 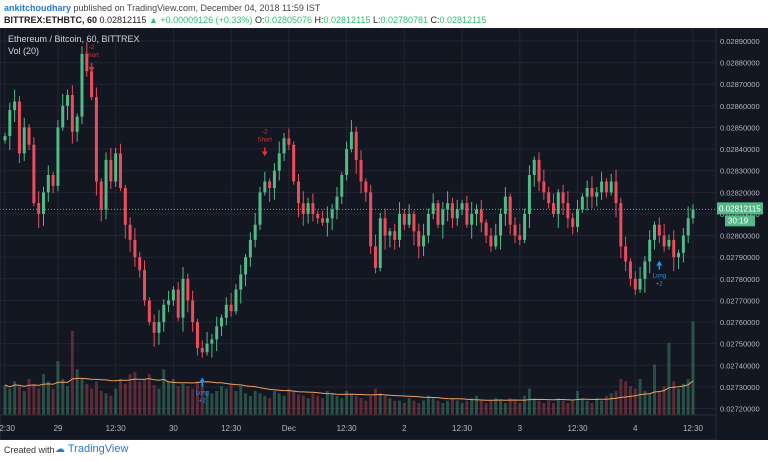 I want to click on price-tick-label: 0.02730000, so click(x=740, y=387).